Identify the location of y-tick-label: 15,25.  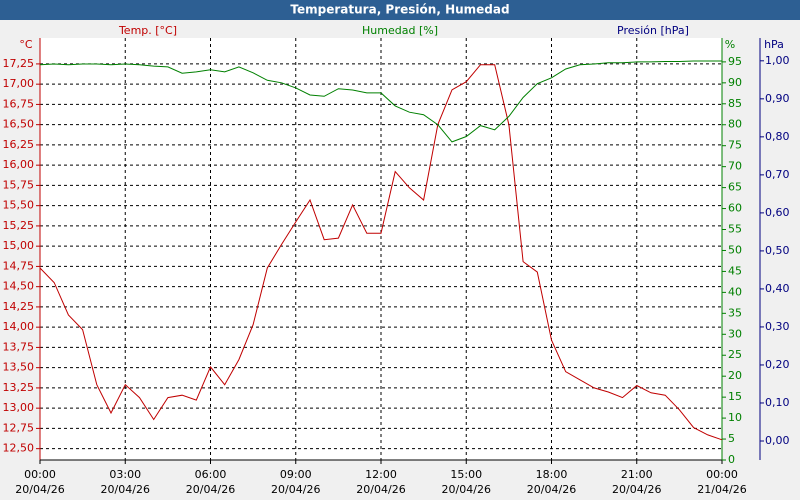
(19, 225).